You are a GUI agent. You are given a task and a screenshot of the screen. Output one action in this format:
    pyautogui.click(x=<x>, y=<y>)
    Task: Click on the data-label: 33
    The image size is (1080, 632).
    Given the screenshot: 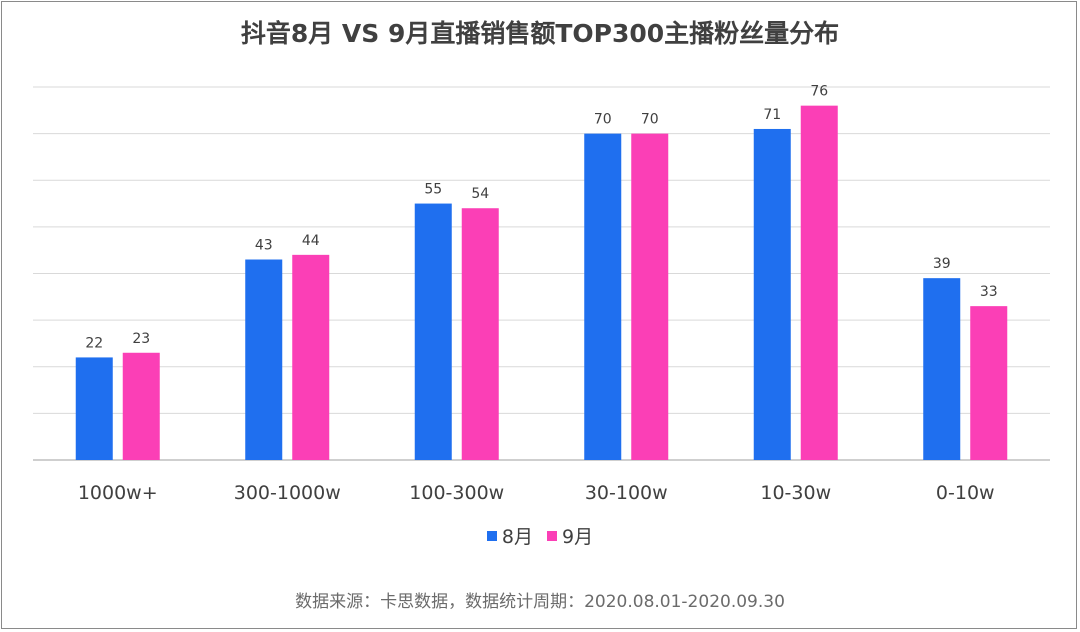 What is the action you would take?
    pyautogui.click(x=989, y=292)
    